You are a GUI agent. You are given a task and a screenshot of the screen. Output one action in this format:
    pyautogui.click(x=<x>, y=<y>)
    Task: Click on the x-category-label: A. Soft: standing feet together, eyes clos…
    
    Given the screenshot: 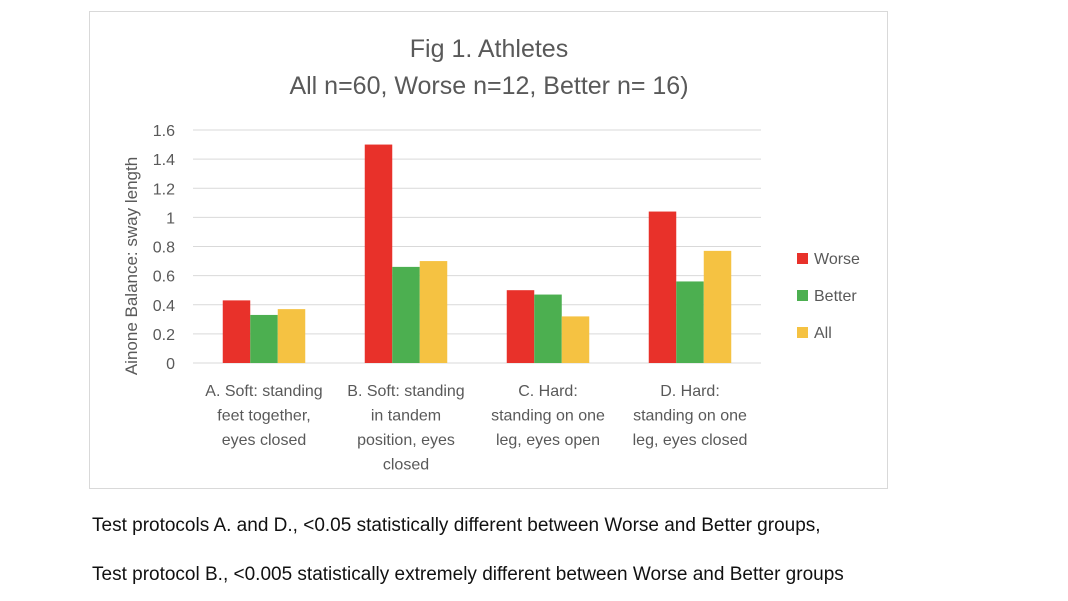 What is the action you would take?
    pyautogui.click(x=263, y=416)
    